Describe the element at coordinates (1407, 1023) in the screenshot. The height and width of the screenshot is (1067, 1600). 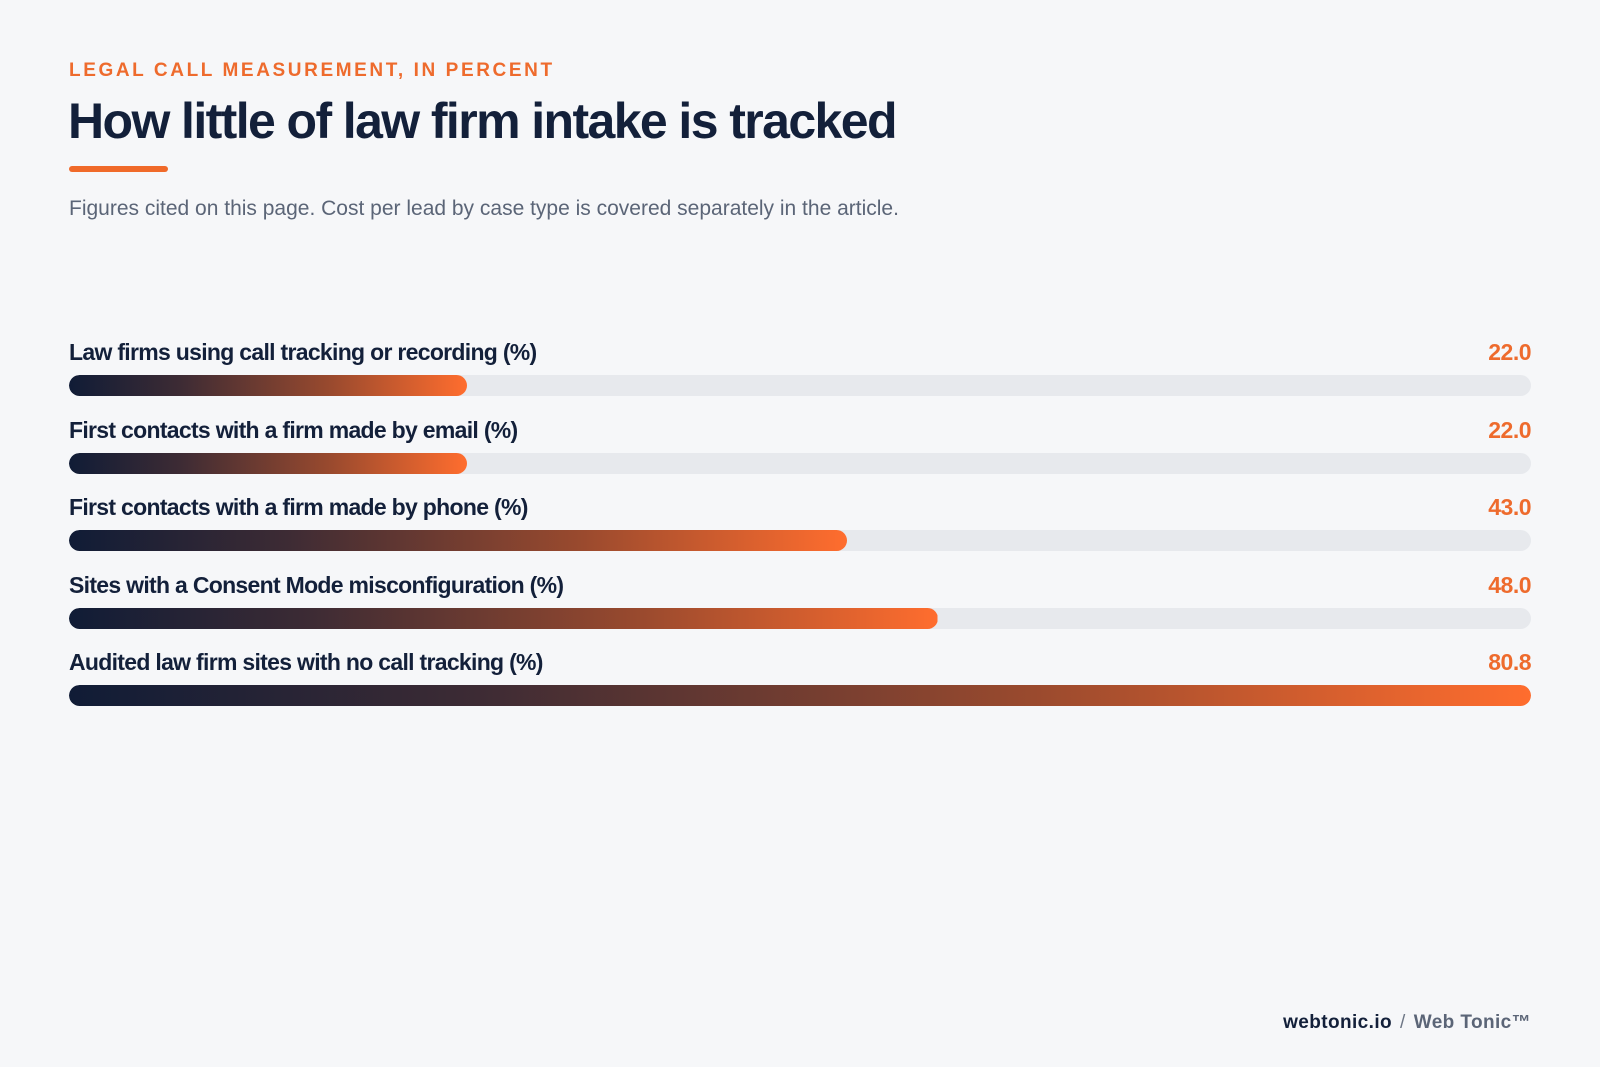
I see `footer-credit: webtonic.io / Web Tonic™` at that location.